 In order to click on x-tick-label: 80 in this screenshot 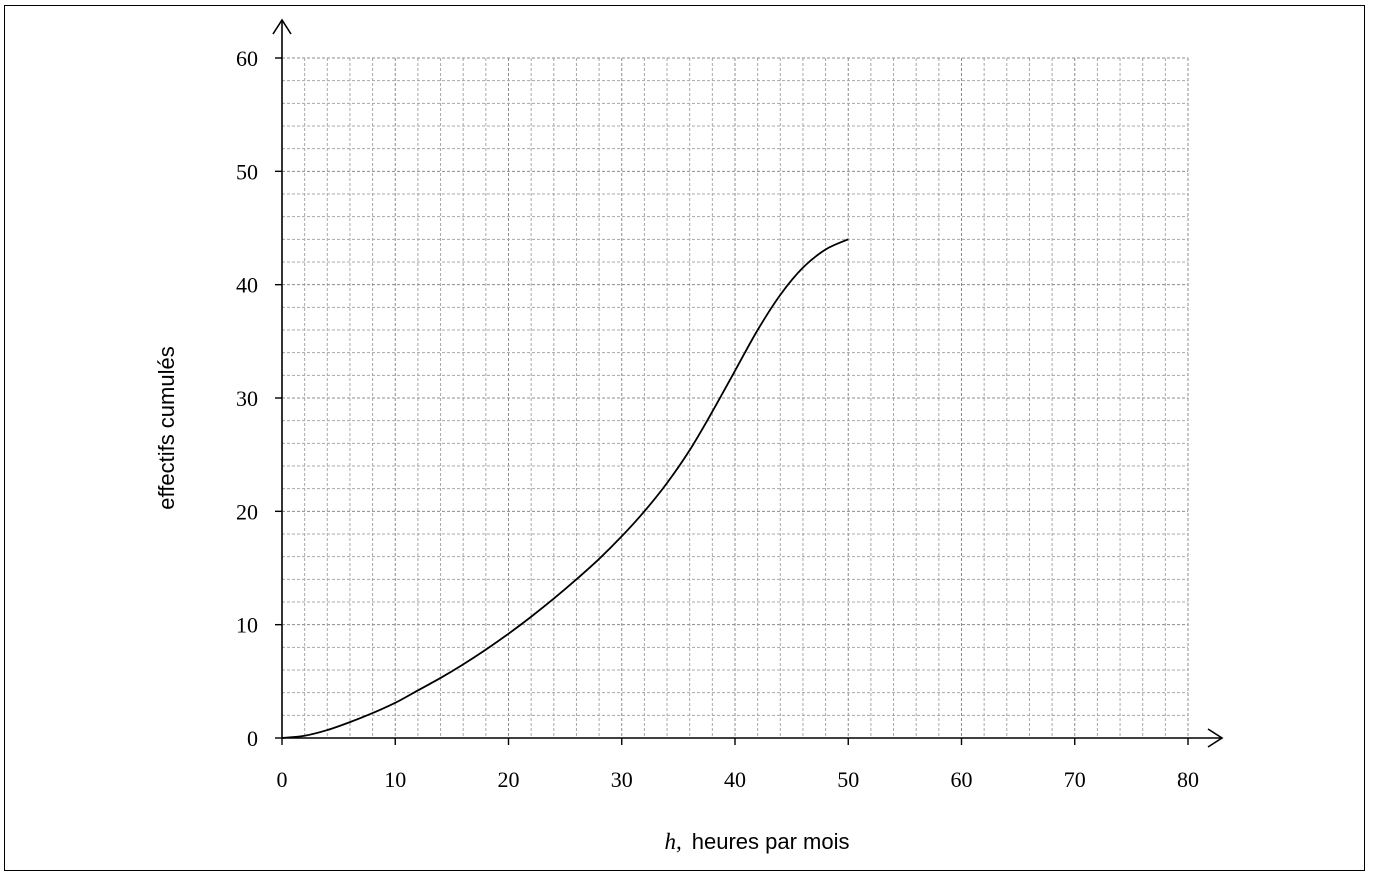, I will do `click(1188, 779)`.